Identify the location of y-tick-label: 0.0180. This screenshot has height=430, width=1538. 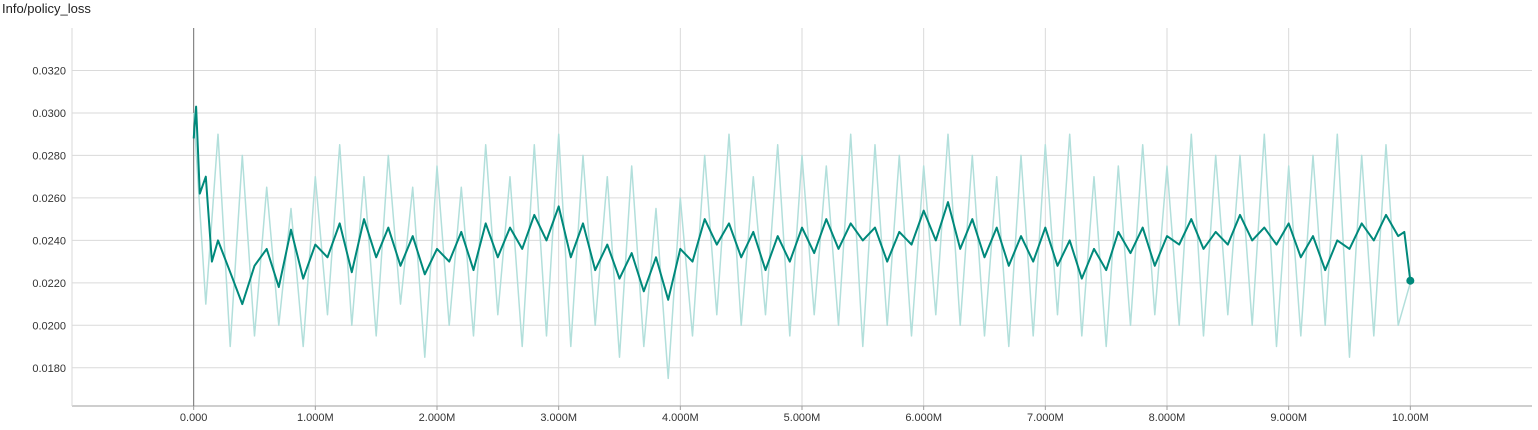
(49, 369).